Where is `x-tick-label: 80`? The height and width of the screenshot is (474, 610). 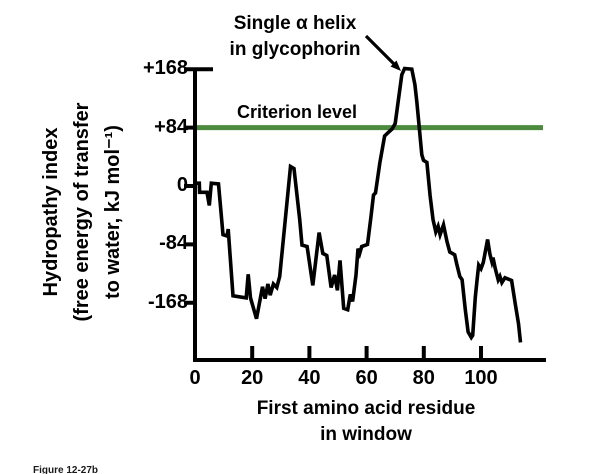
x-tick-label: 80 is located at coordinates (423, 378).